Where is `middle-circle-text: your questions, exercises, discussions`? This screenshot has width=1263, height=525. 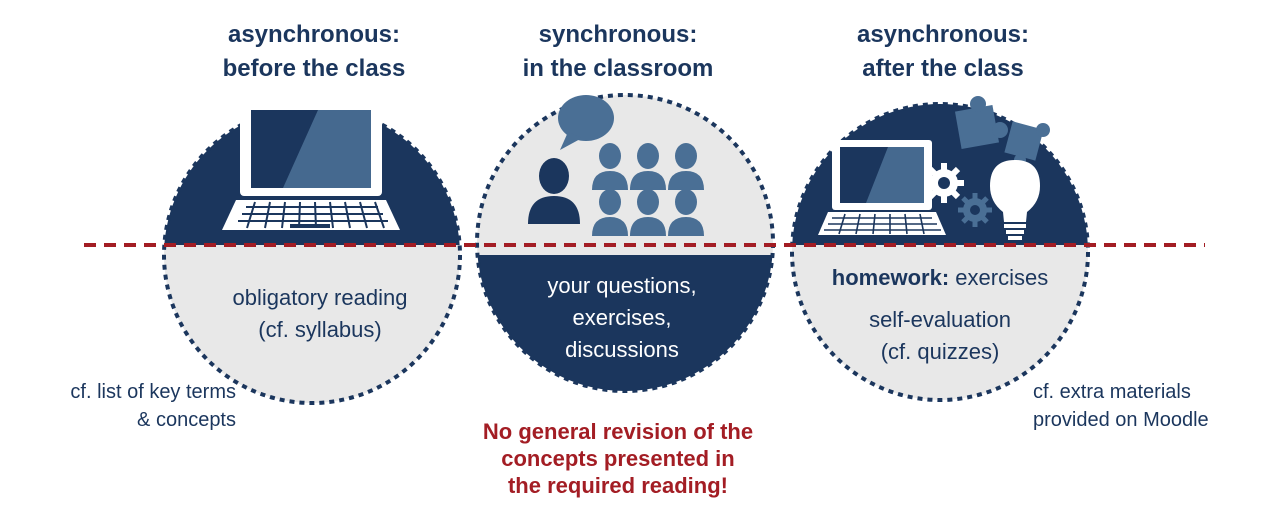
middle-circle-text: your questions, exercises, discussions is located at coordinates (622, 318).